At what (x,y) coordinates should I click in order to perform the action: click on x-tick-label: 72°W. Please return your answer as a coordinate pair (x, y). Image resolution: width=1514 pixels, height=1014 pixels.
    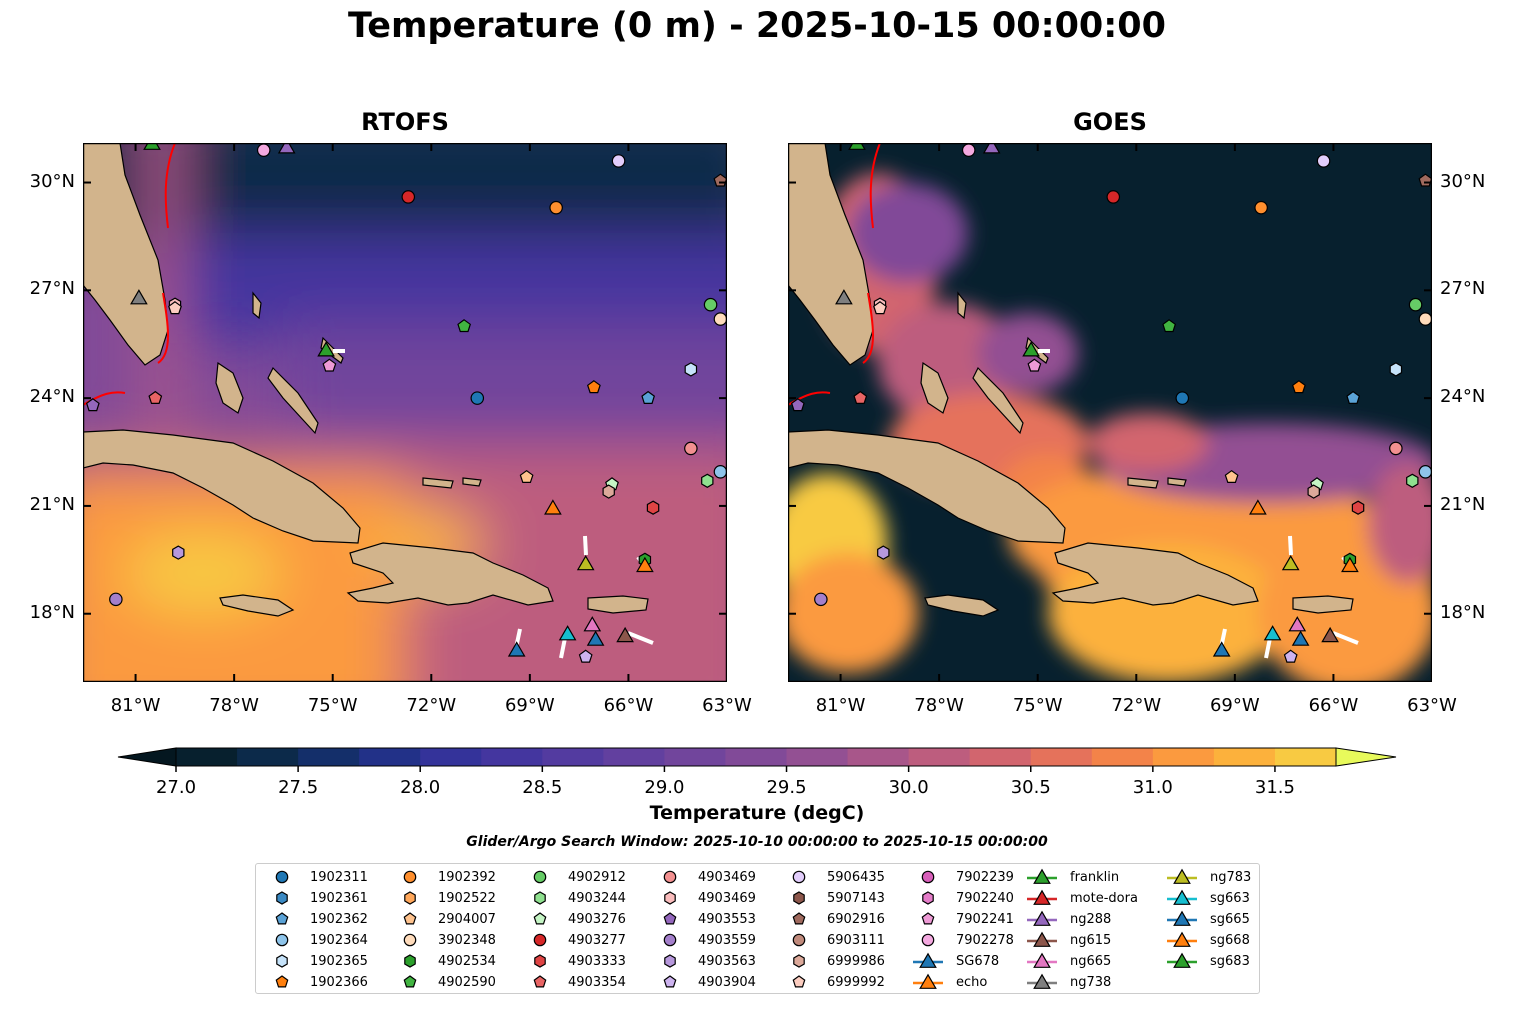
    Looking at the image, I should click on (431, 705).